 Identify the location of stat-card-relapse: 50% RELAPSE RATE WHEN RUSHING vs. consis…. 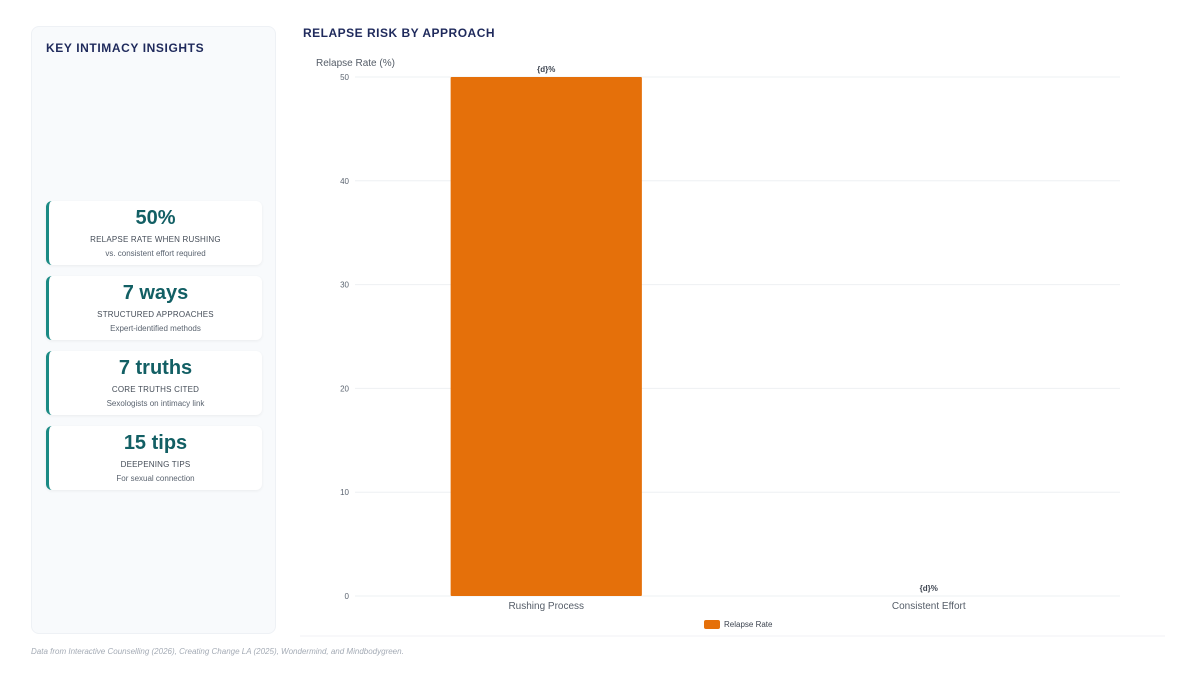
(154, 233).